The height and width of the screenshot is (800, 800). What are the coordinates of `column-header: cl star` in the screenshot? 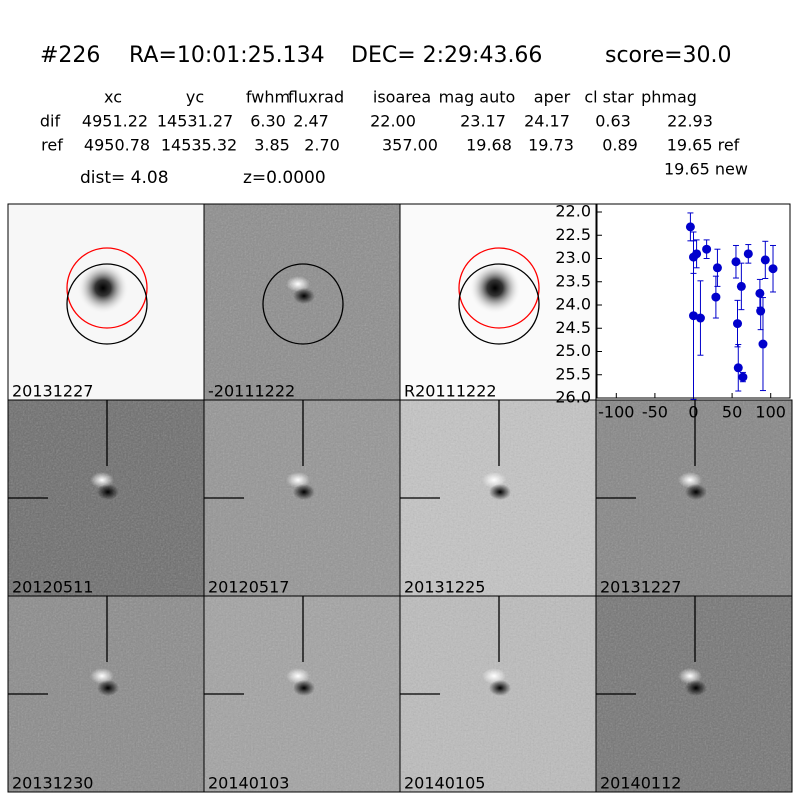 It's located at (609, 97).